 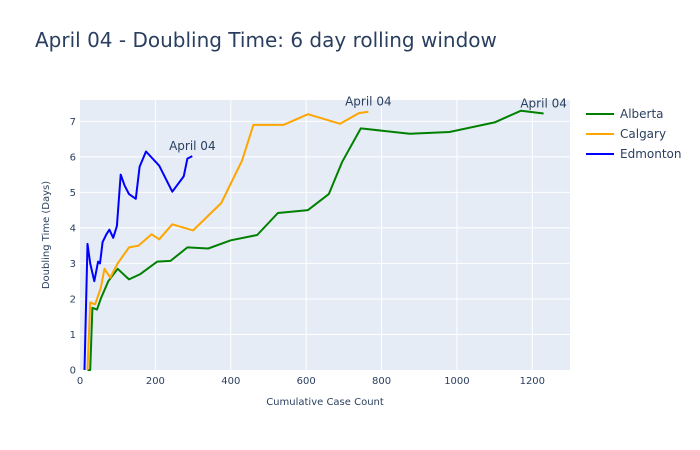 What do you see at coordinates (368, 124) in the screenshot?
I see `annotations: April 04 April 04 April 04` at bounding box center [368, 124].